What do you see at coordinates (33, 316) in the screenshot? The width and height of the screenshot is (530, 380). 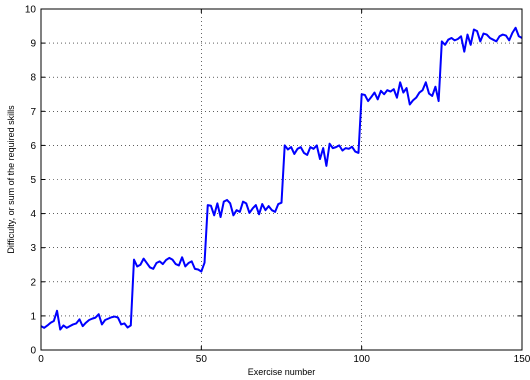 I see `y-tick-label: 1` at bounding box center [33, 316].